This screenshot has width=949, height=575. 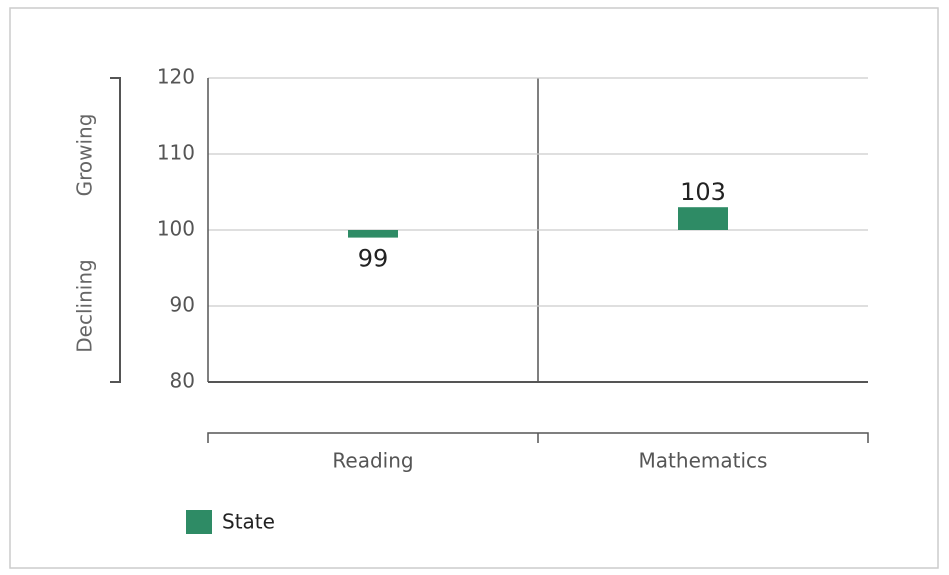 What do you see at coordinates (176, 77) in the screenshot?
I see `y-tick-label: 120` at bounding box center [176, 77].